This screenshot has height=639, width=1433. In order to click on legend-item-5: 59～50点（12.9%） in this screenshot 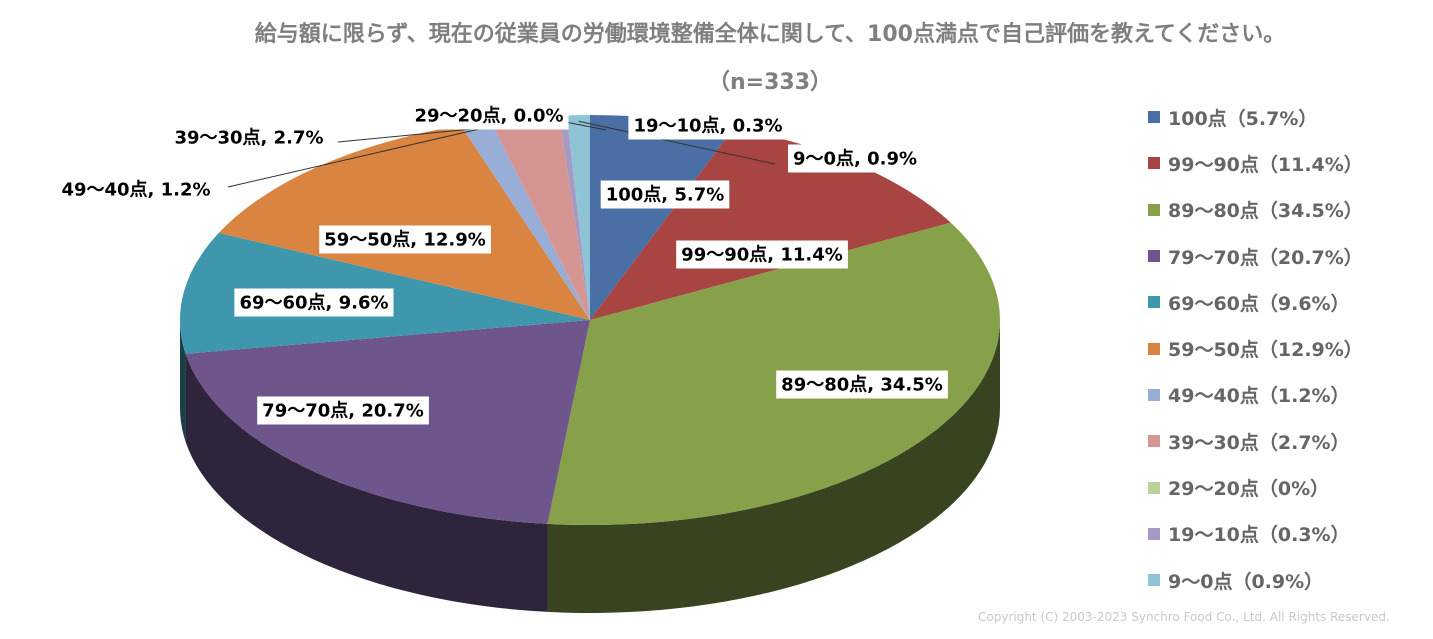, I will do `click(1255, 348)`.